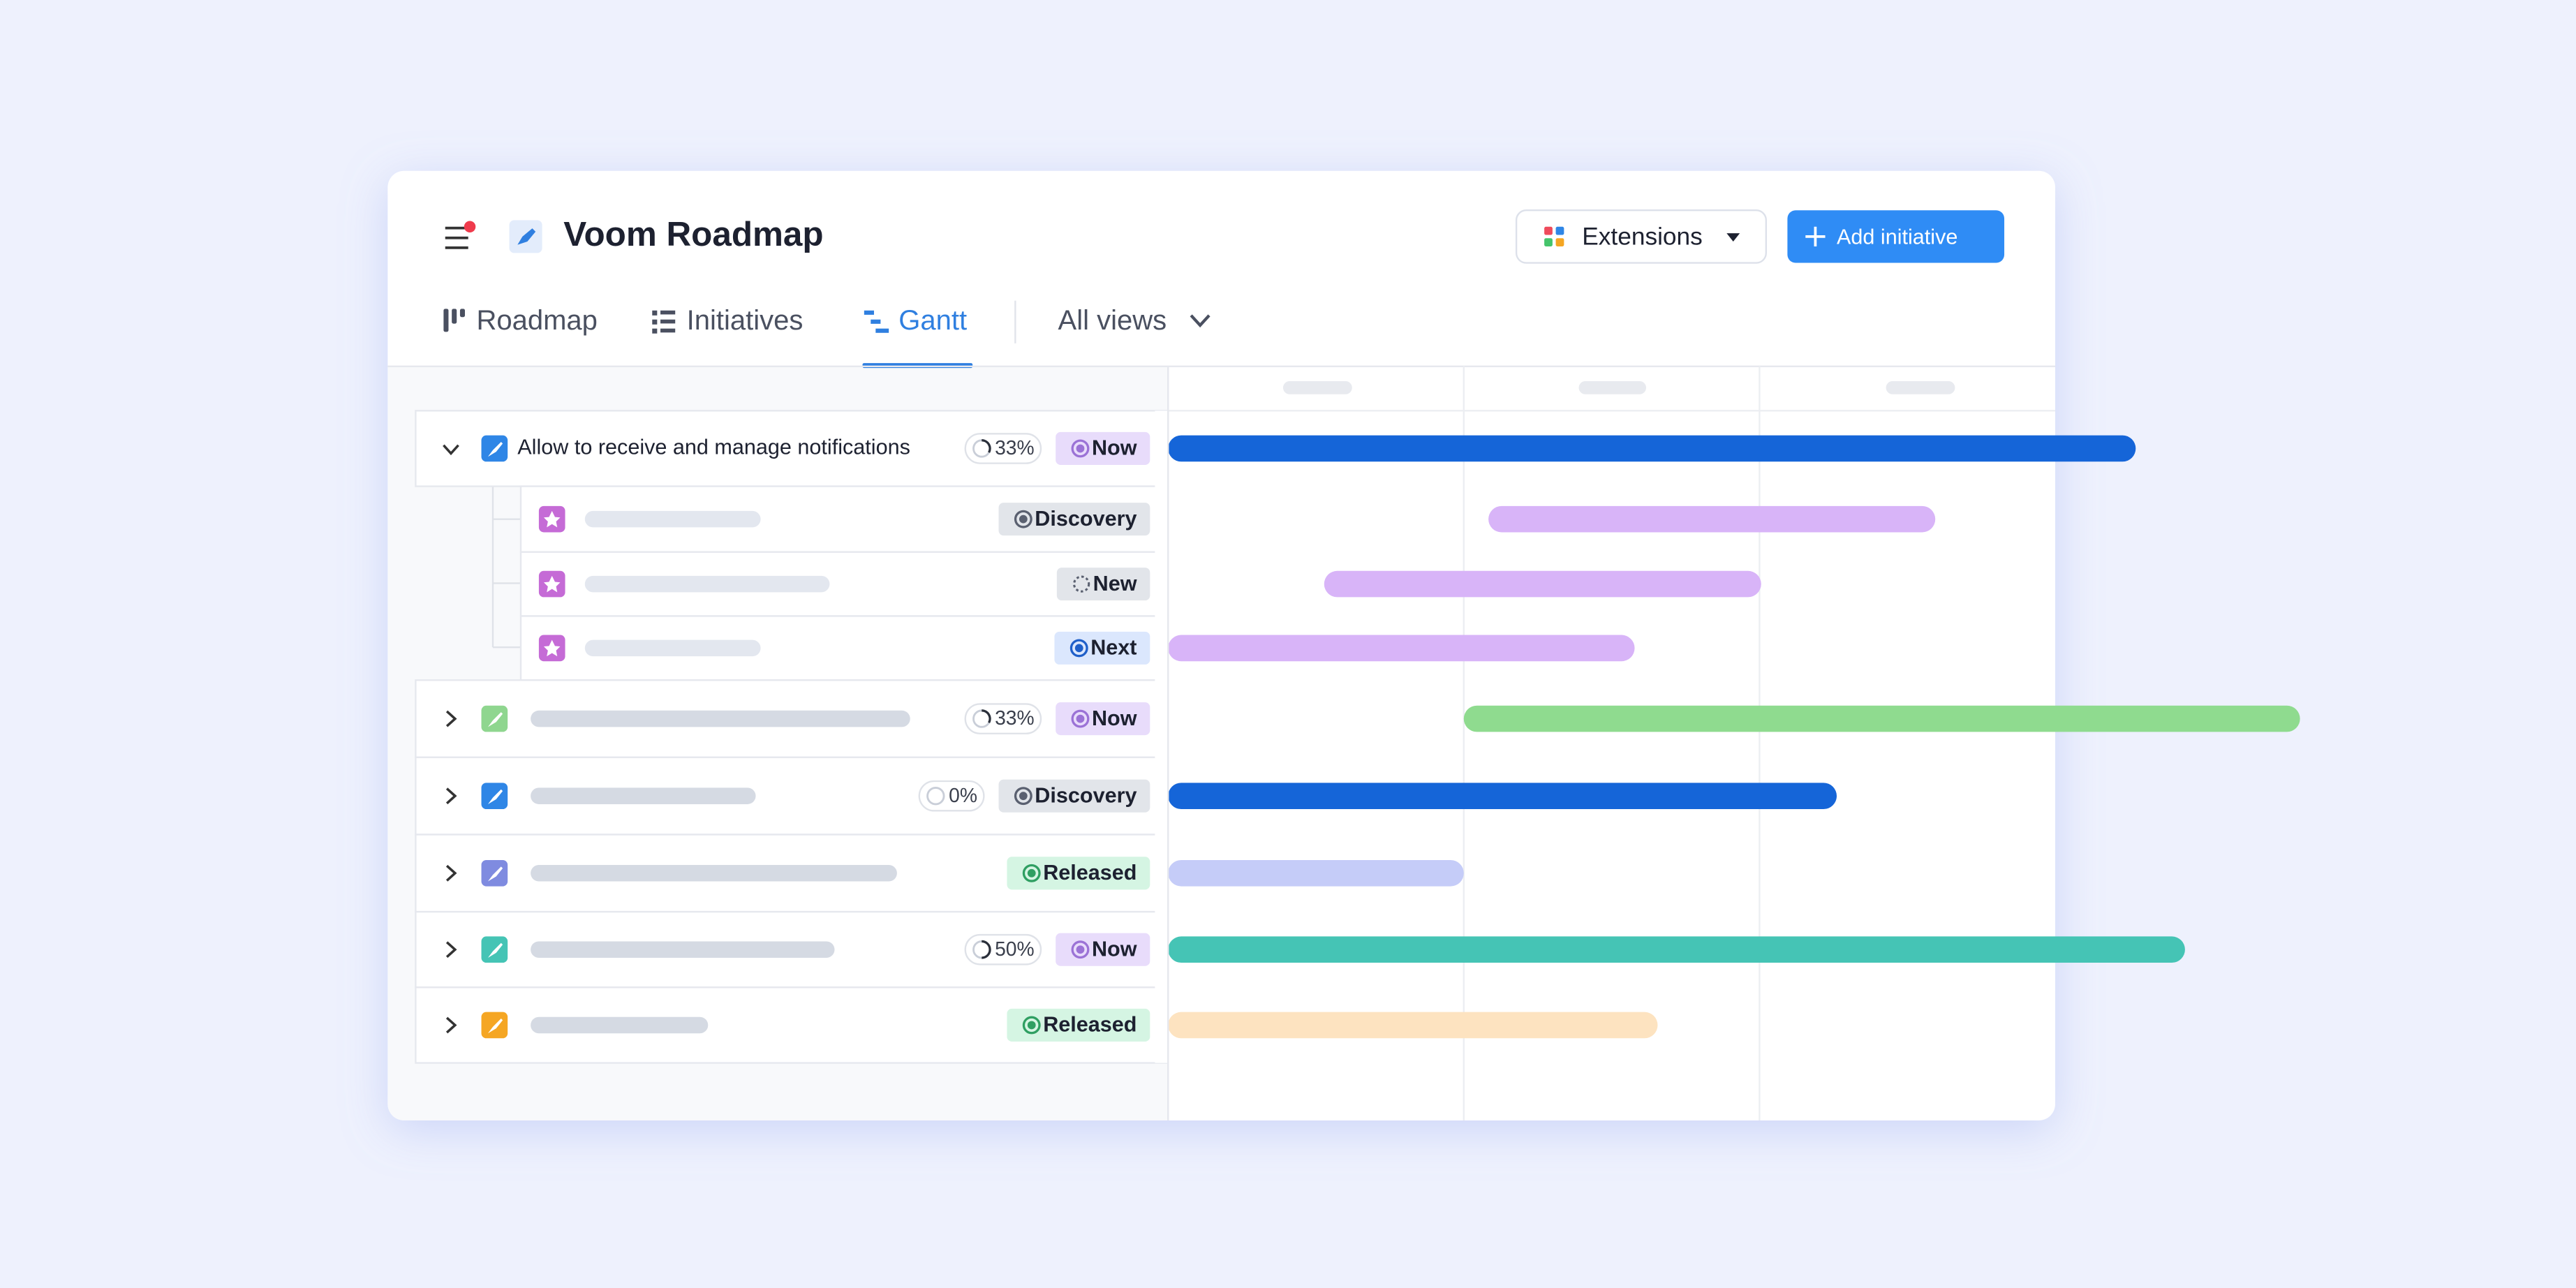 This screenshot has height=1288, width=2576. What do you see at coordinates (1014, 949) in the screenshot?
I see `progress-label: 50%` at bounding box center [1014, 949].